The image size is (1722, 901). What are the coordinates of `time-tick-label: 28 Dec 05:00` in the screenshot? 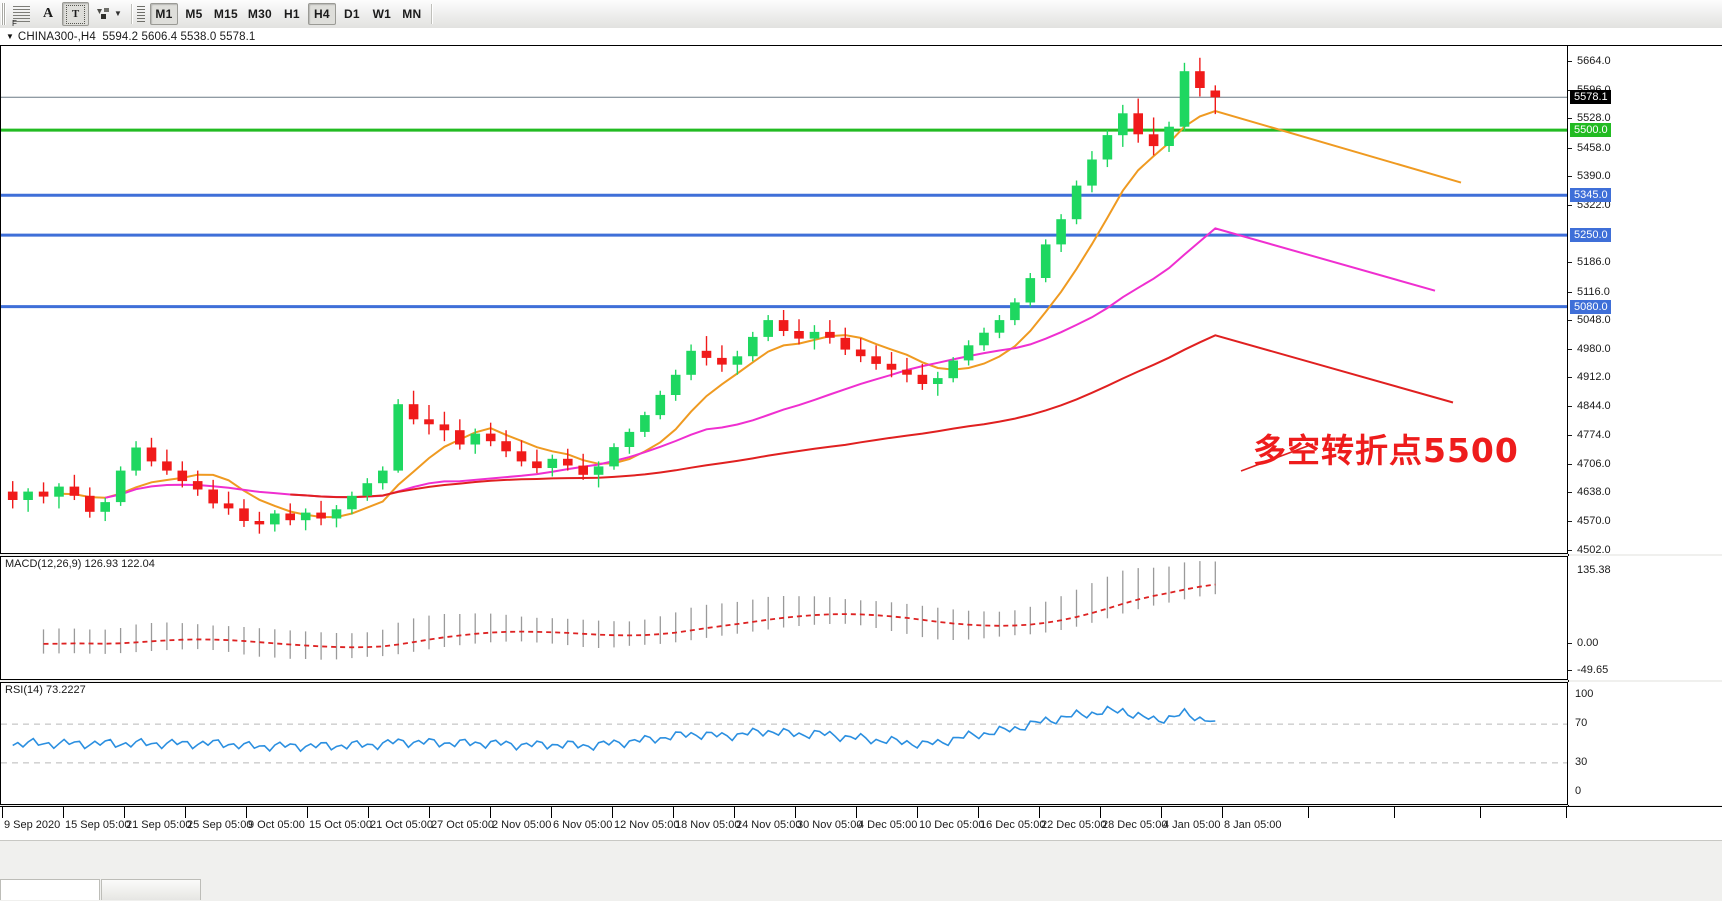 It's located at (1135, 825).